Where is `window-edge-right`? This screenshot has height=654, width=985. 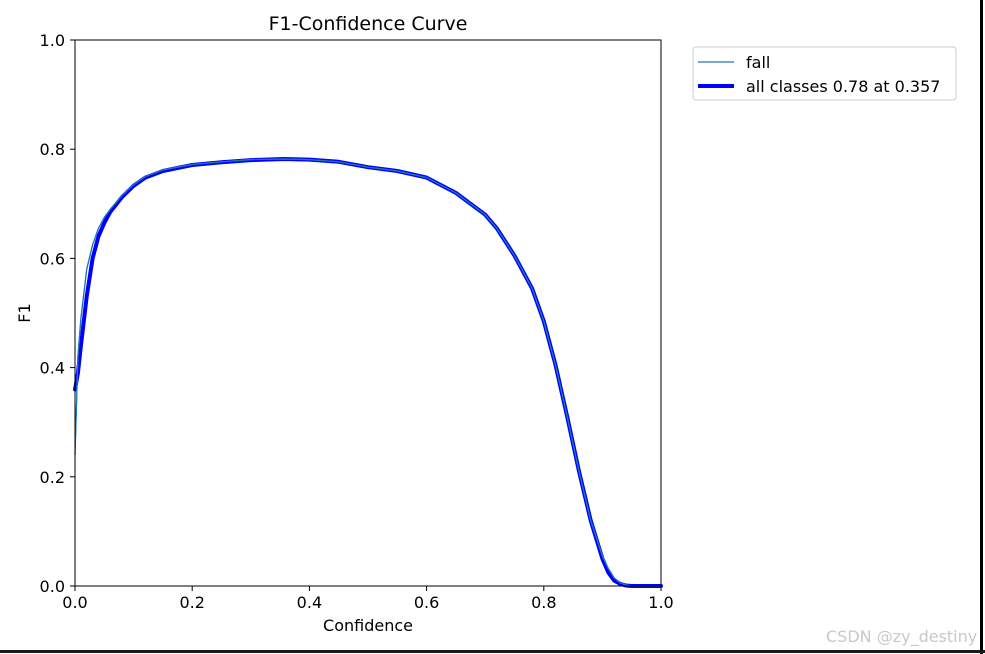 window-edge-right is located at coordinates (981, 327).